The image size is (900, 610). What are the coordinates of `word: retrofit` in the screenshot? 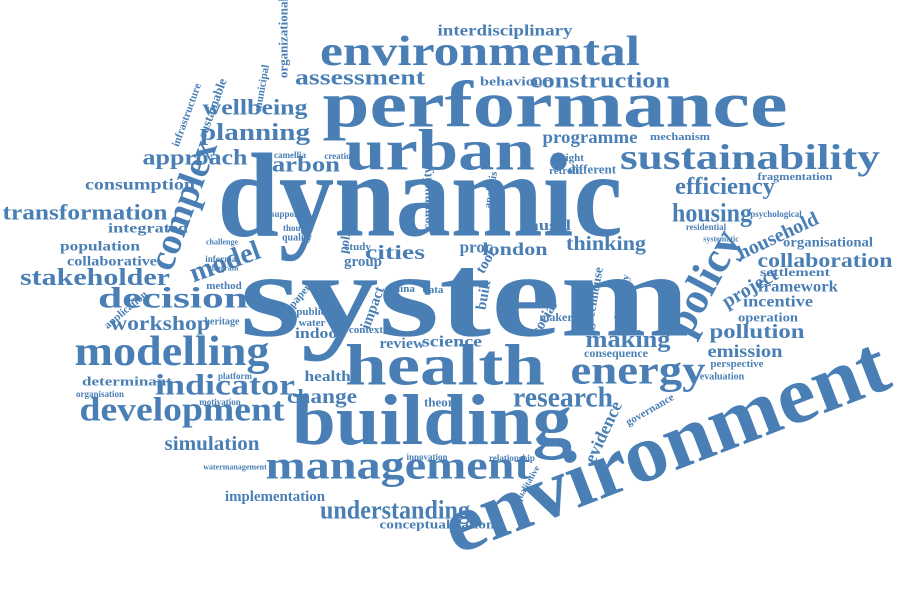 It's located at (566, 171).